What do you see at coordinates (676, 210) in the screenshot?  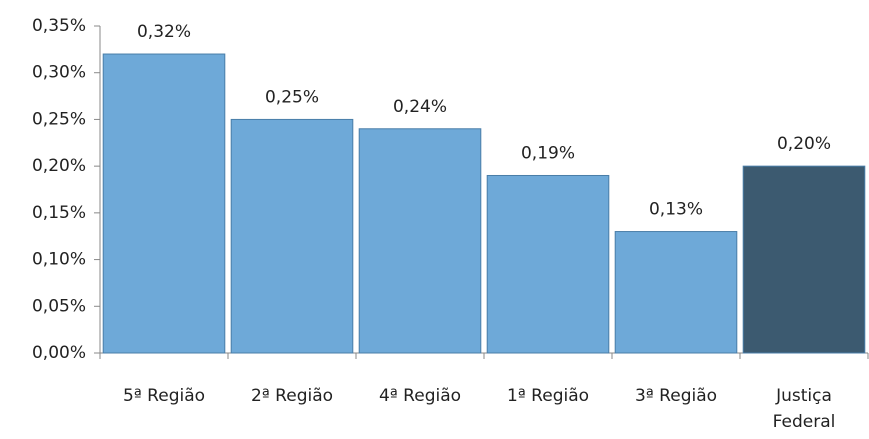 I see `value-label: 0,13%` at bounding box center [676, 210].